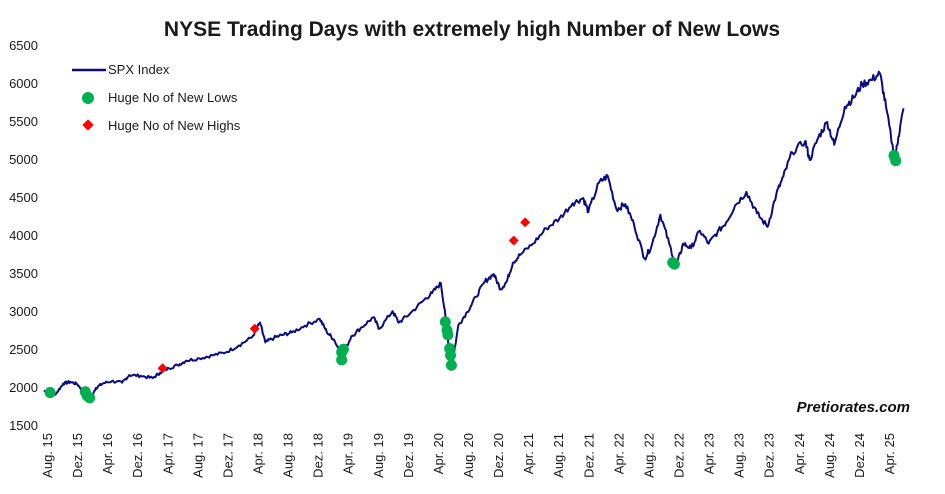  What do you see at coordinates (288, 455) in the screenshot?
I see `x-tick-label: Aug. 18` at bounding box center [288, 455].